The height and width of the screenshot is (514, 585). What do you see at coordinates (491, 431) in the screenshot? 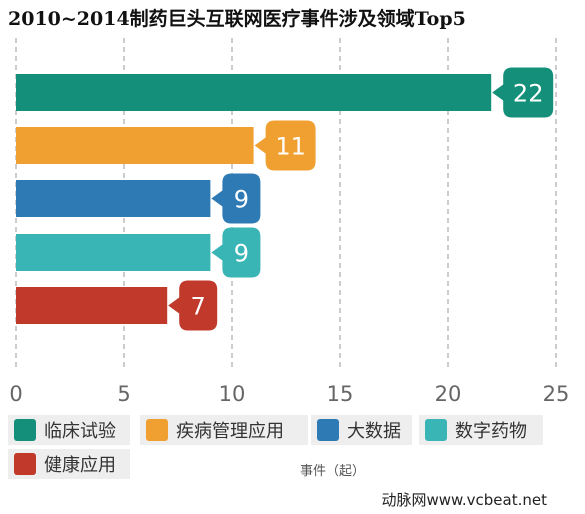
I see `legend-label: 数字药物` at bounding box center [491, 431].